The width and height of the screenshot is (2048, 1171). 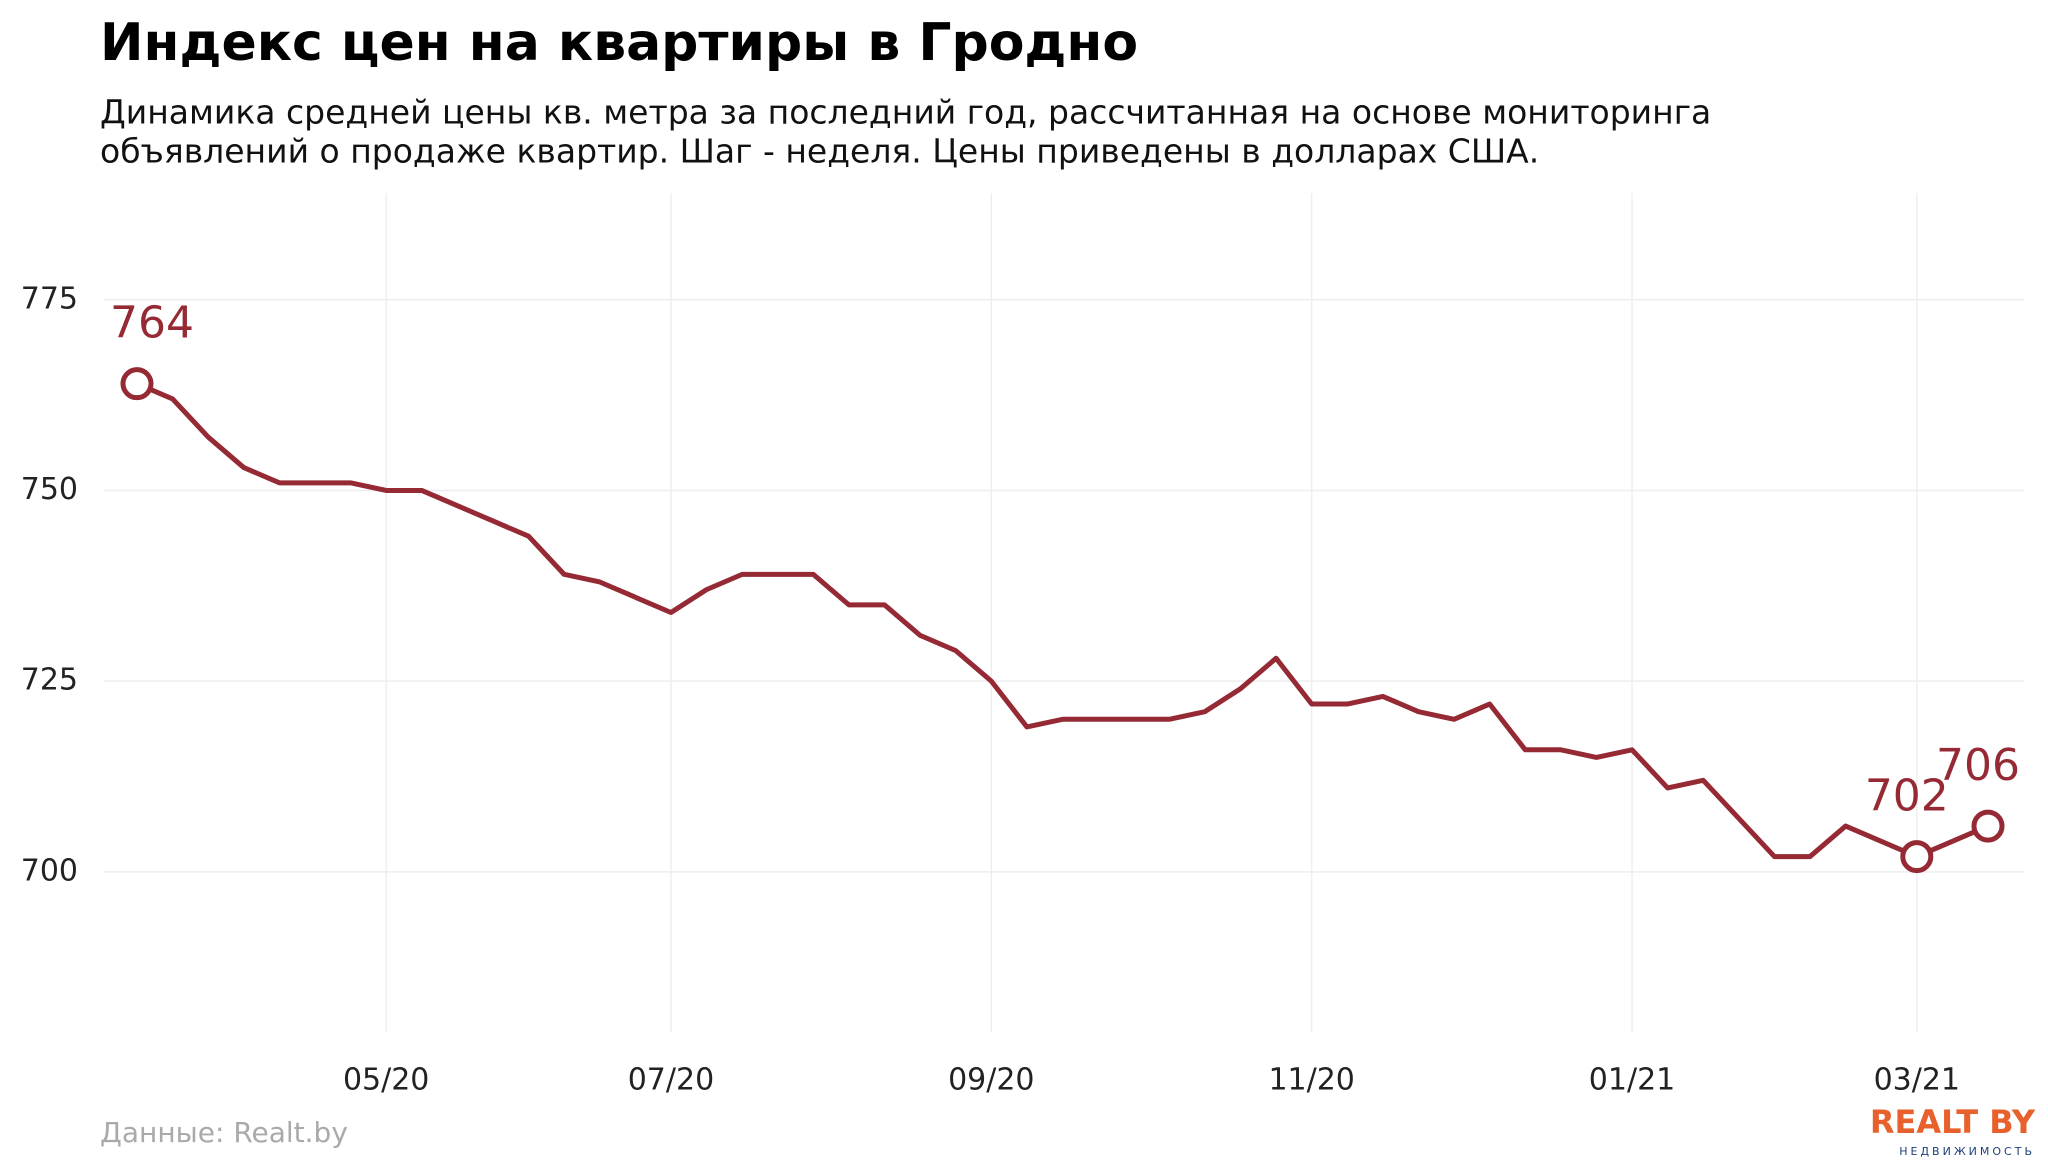 I want to click on x-tick-label: 01/21, so click(x=1632, y=1080).